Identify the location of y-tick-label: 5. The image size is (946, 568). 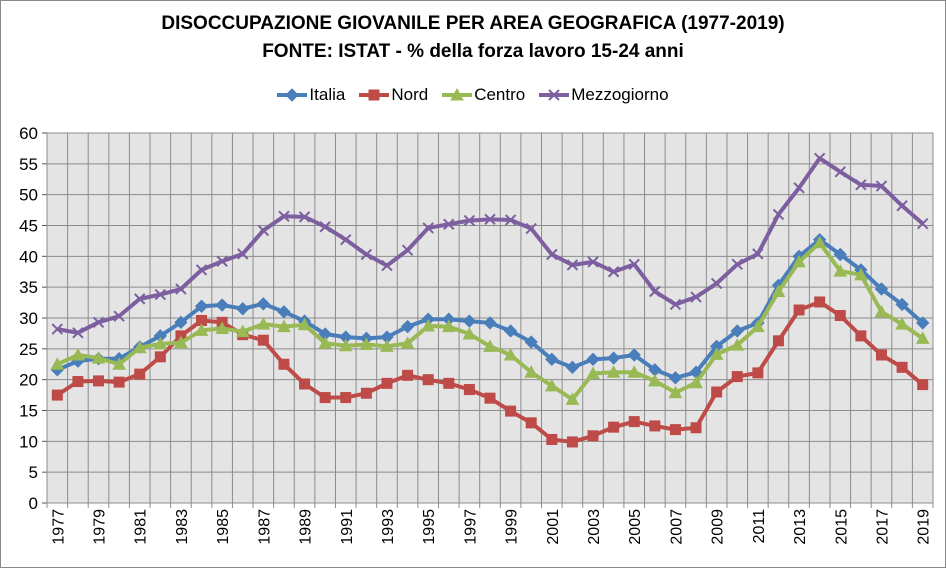
(33, 472).